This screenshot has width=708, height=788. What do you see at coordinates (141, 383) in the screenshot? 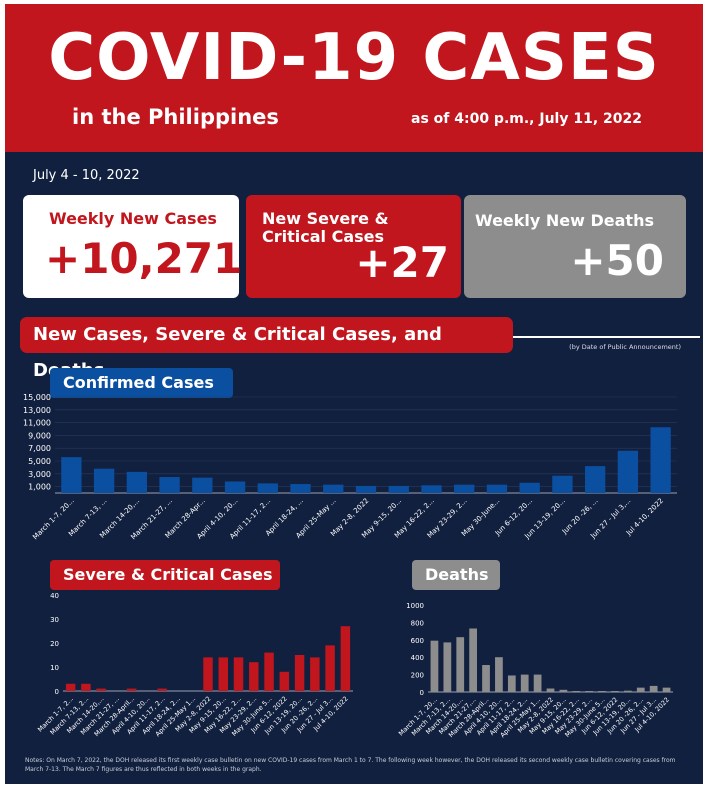
I see `confirmed-cases-title: Confirmed Cases` at bounding box center [141, 383].